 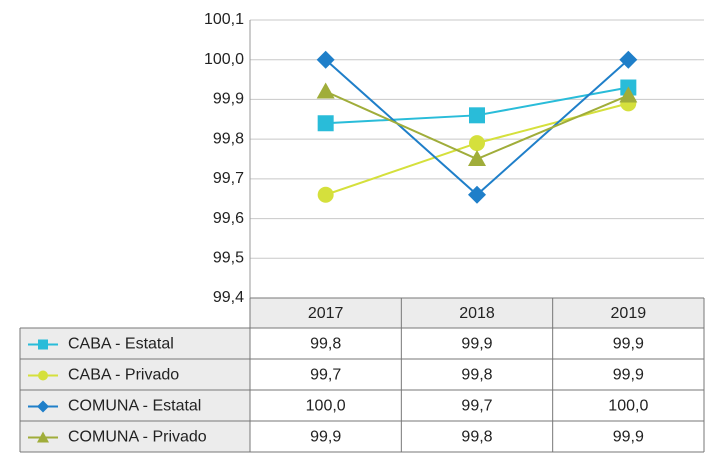 What do you see at coordinates (228, 178) in the screenshot?
I see `y-tick-label: 99,7` at bounding box center [228, 178].